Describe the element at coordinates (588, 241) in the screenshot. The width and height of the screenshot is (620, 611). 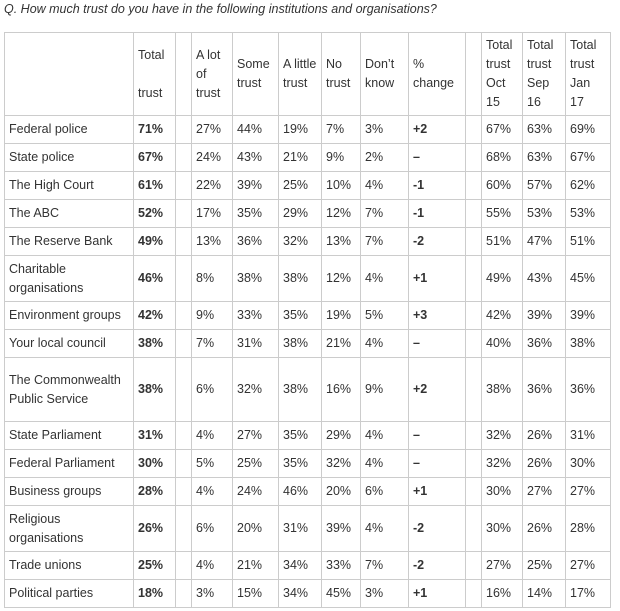
I see `cell-jan17: 51%` at that location.